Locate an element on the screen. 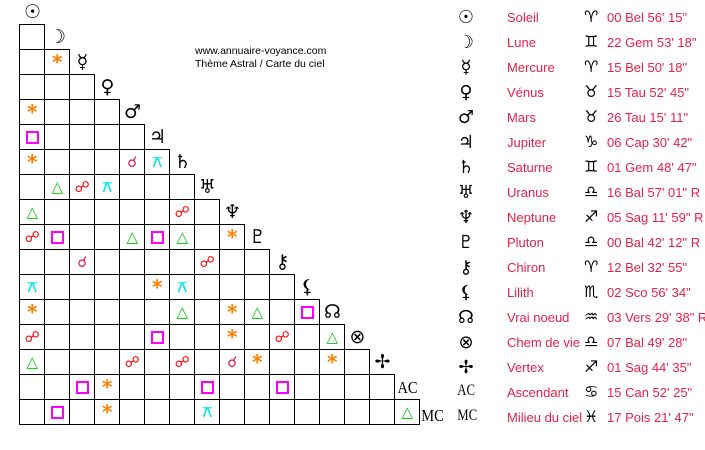 This screenshot has height=450, width=705. planet-position: 07 Bal 49' 28" is located at coordinates (647, 342).